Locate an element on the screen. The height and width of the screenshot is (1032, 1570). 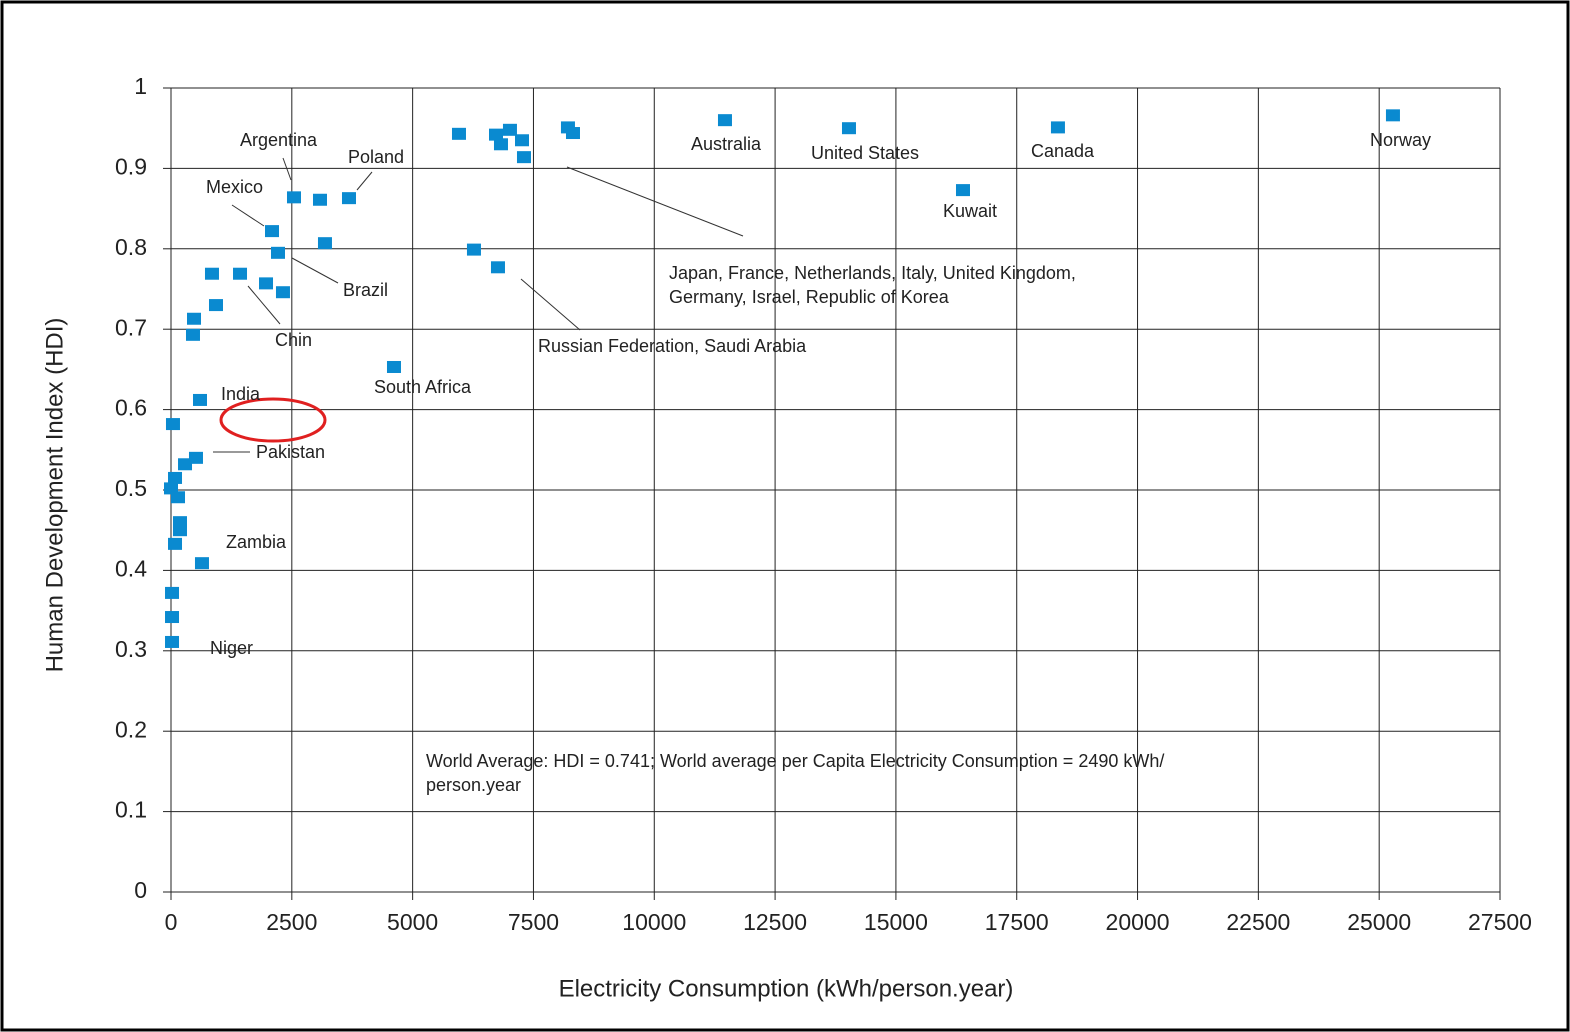
x-tick-label: 15000 is located at coordinates (896, 922).